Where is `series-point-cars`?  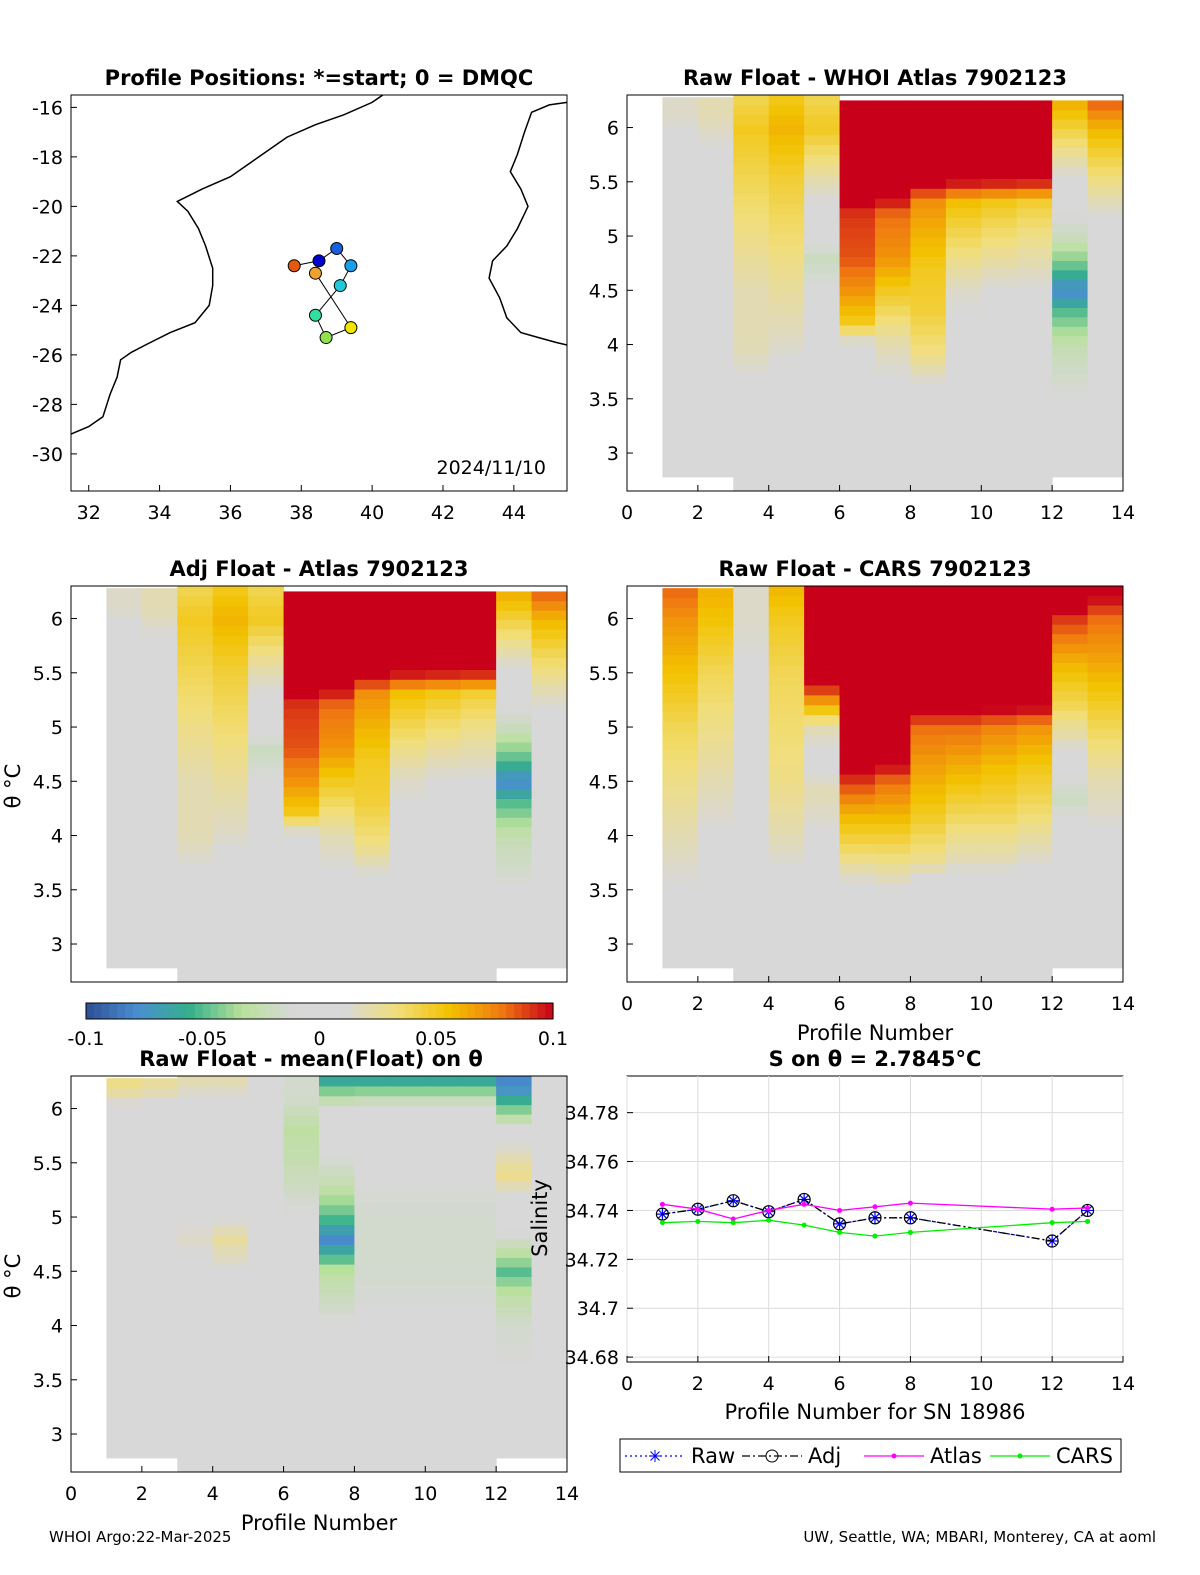 series-point-cars is located at coordinates (804, 1225).